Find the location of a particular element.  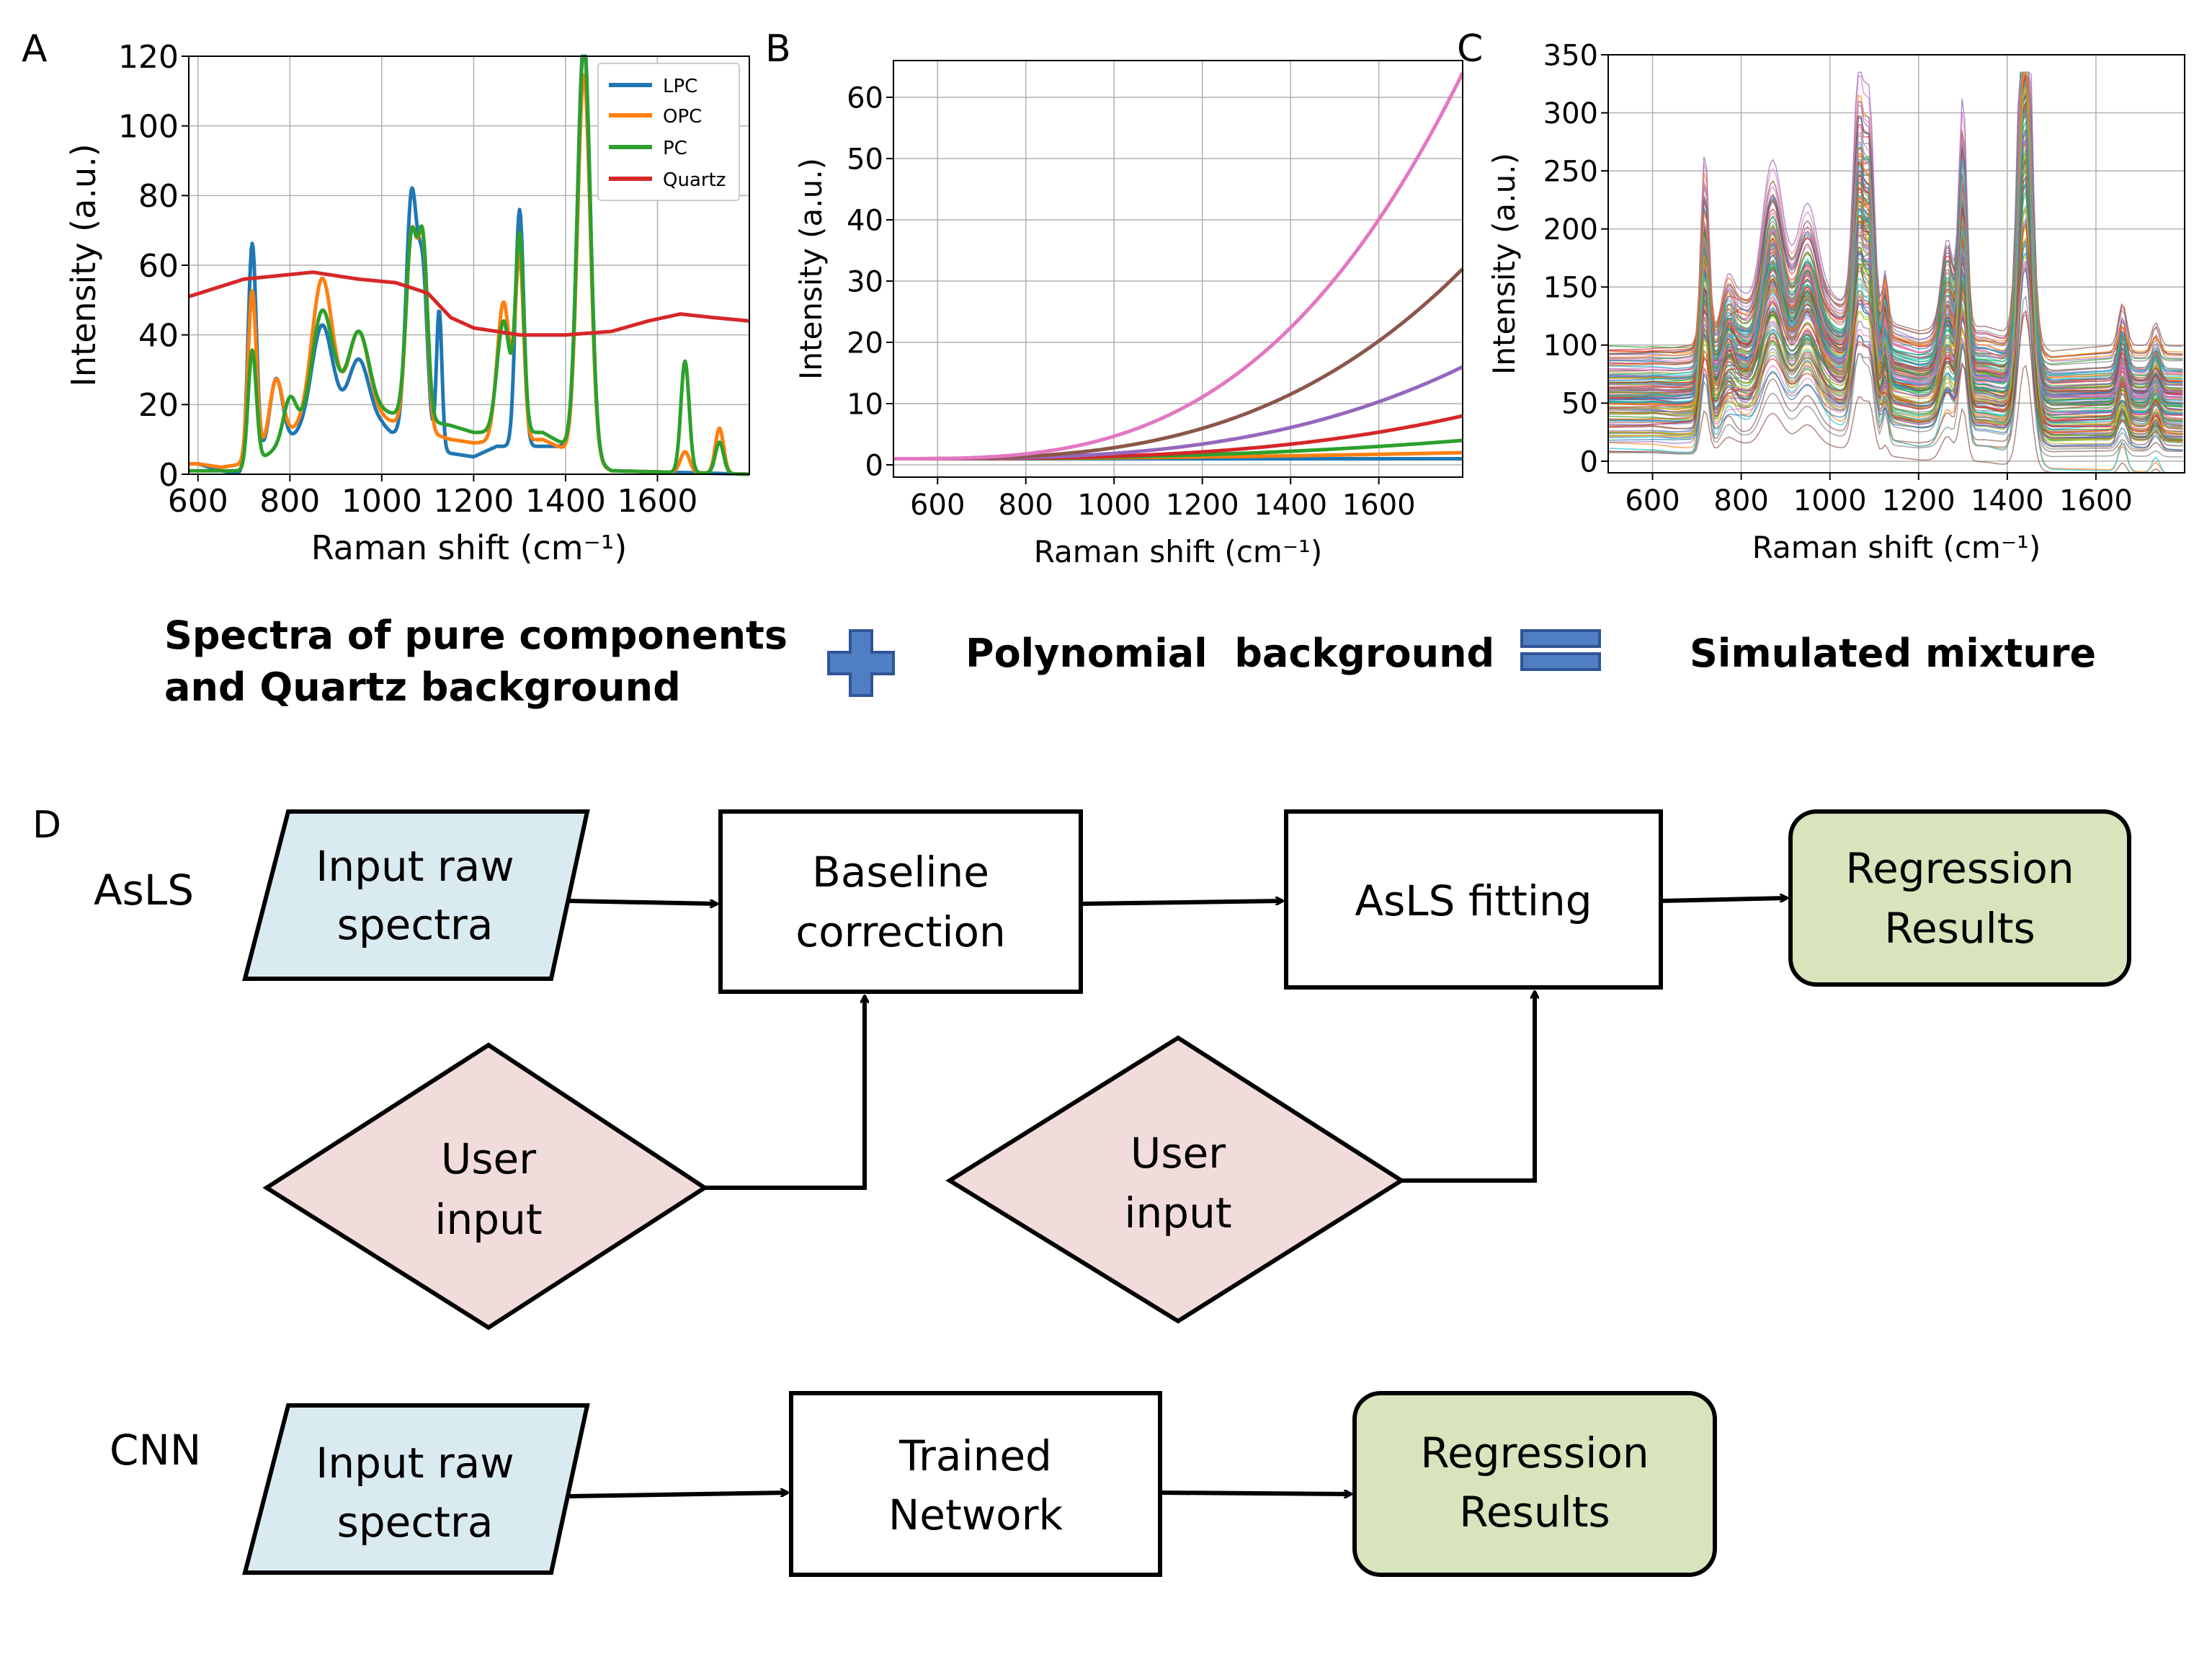

y-tick-label: 10 is located at coordinates (865, 404).